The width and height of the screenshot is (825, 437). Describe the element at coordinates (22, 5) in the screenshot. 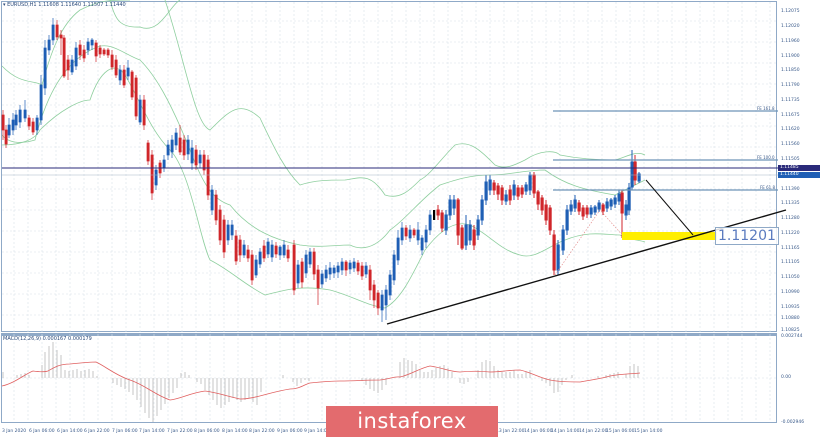

I see `symbol-label: EURUSD,H1` at that location.